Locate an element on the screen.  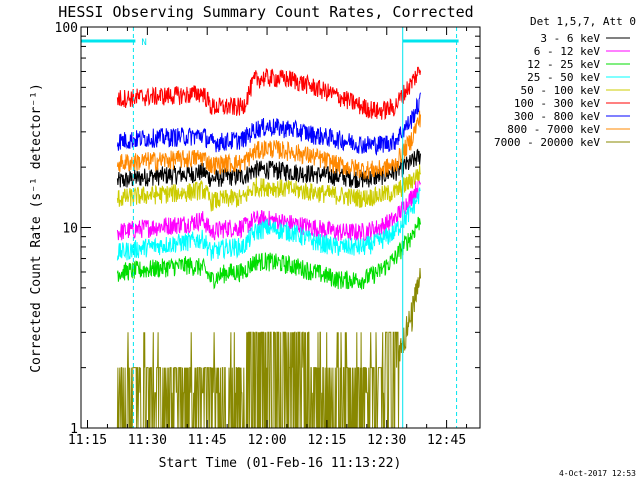
series-line-25-50-kev is located at coordinates (268, 224).